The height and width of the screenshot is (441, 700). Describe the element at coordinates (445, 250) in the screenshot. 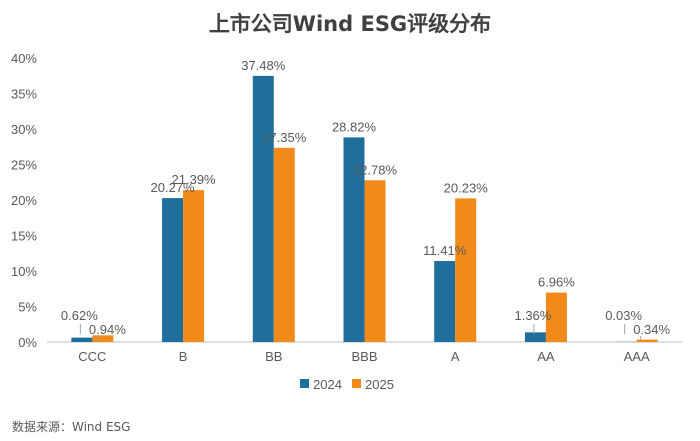

I see `data-label: 11.41%` at that location.